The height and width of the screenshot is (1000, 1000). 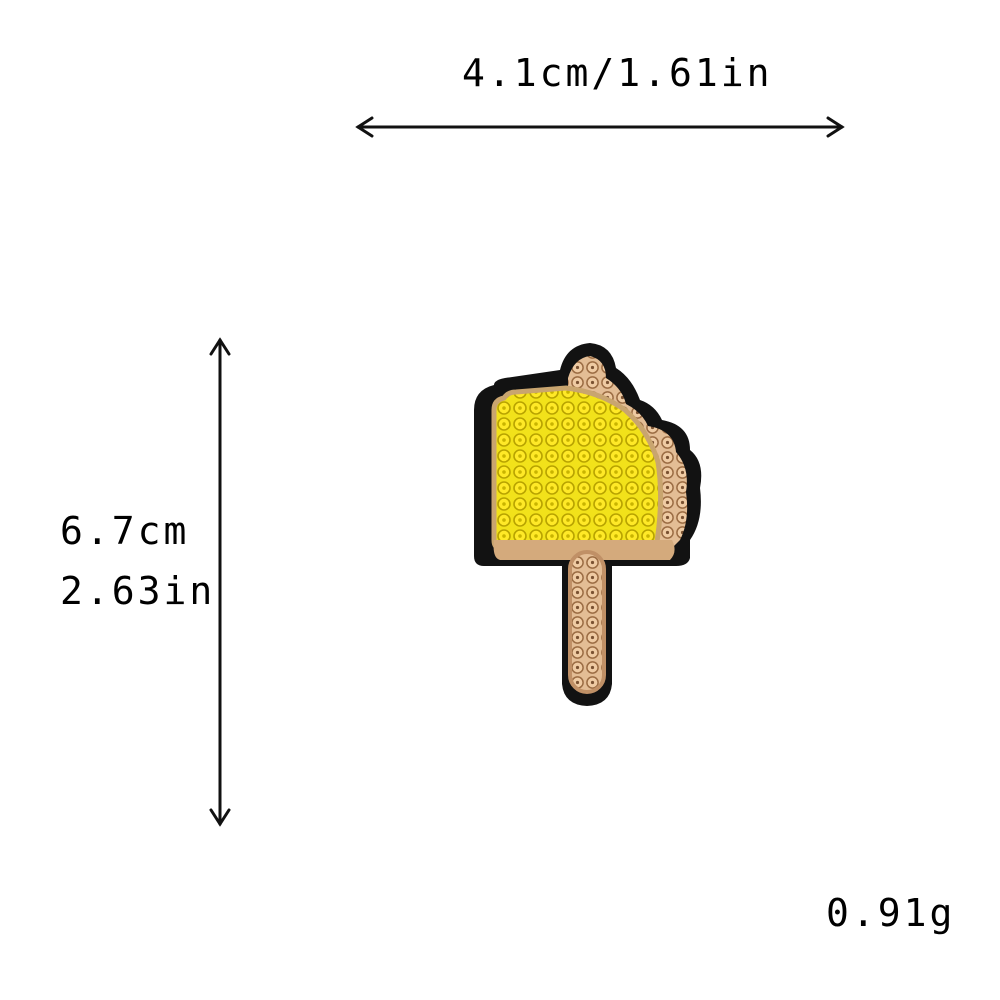 What do you see at coordinates (125, 531) in the screenshot?
I see `height-cm-label: 6.7cm` at bounding box center [125, 531].